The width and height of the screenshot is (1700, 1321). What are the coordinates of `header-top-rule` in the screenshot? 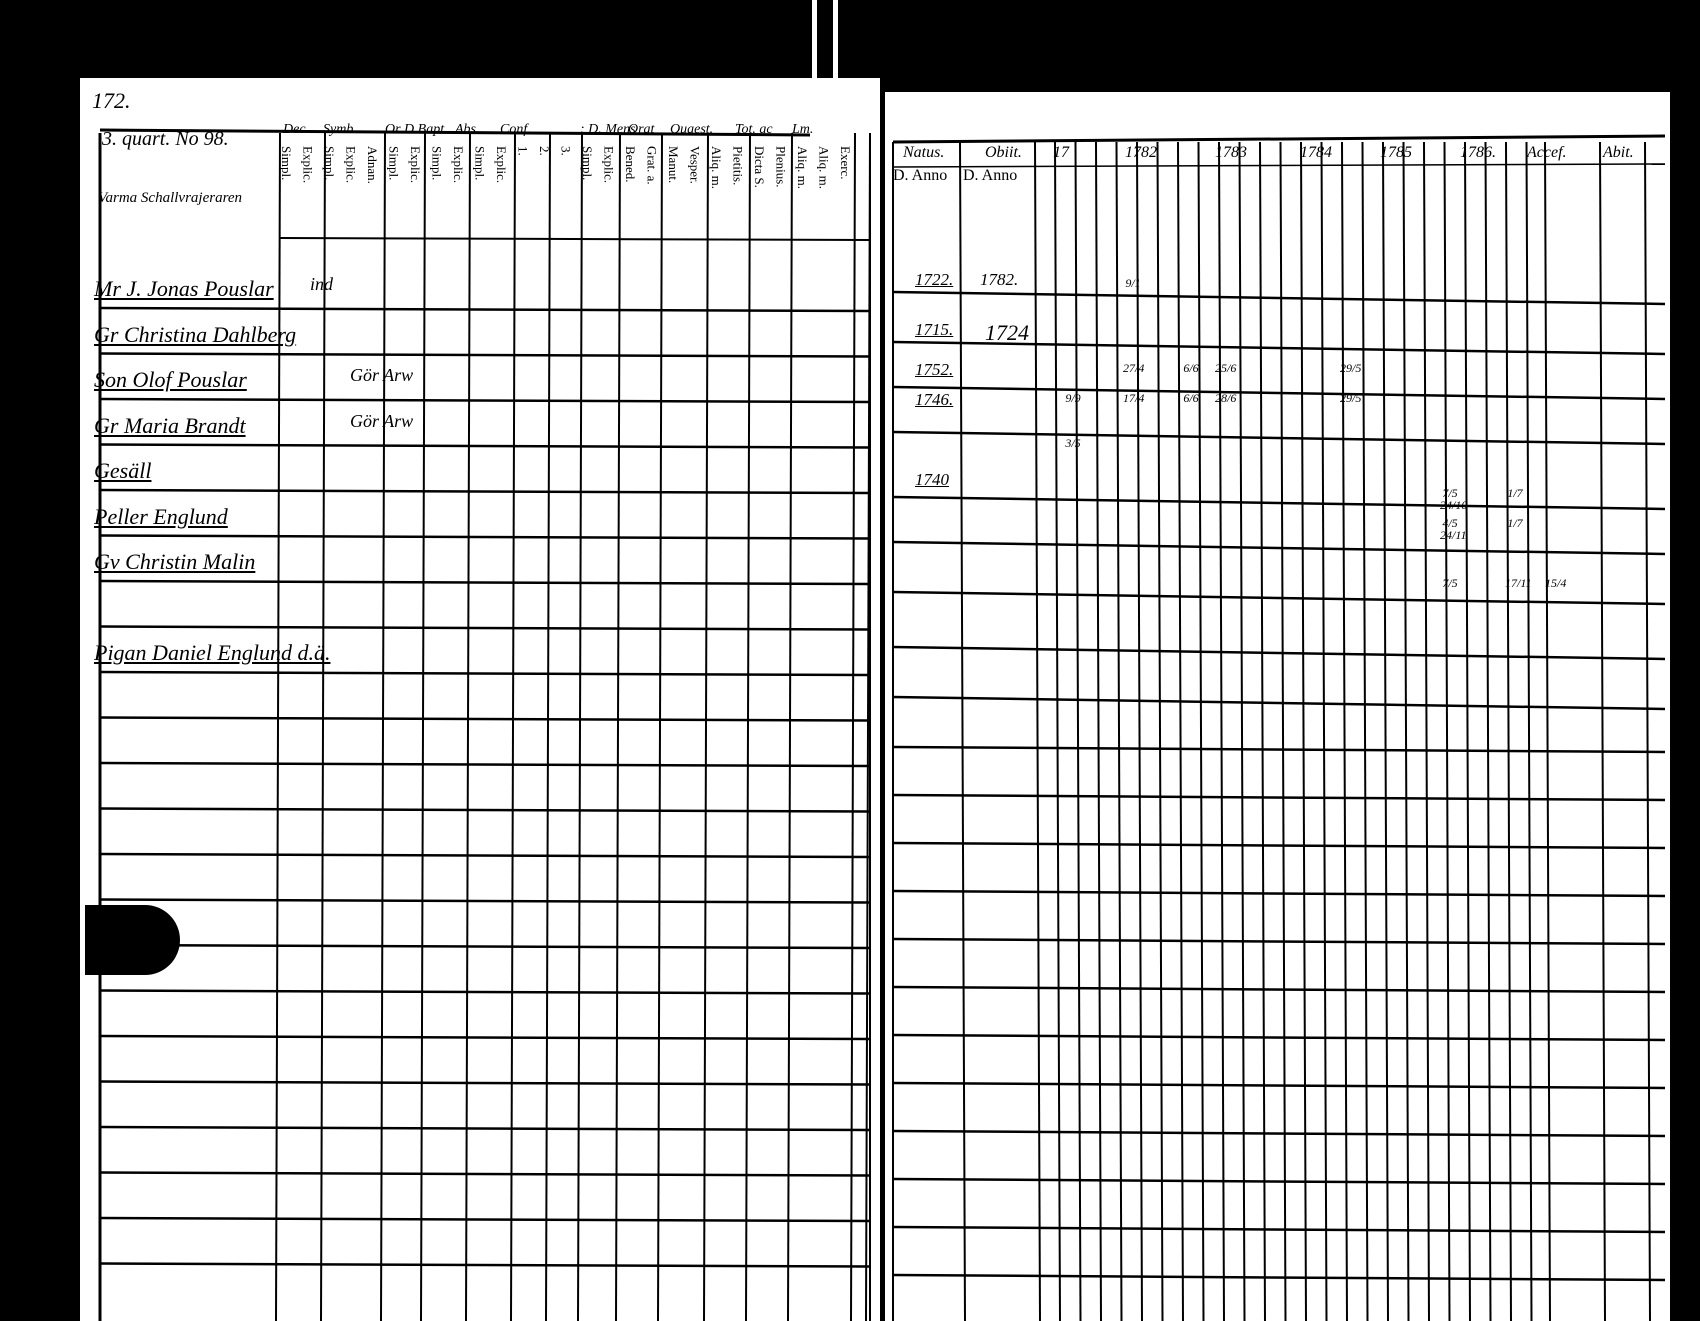 It's located at (1279, 139).